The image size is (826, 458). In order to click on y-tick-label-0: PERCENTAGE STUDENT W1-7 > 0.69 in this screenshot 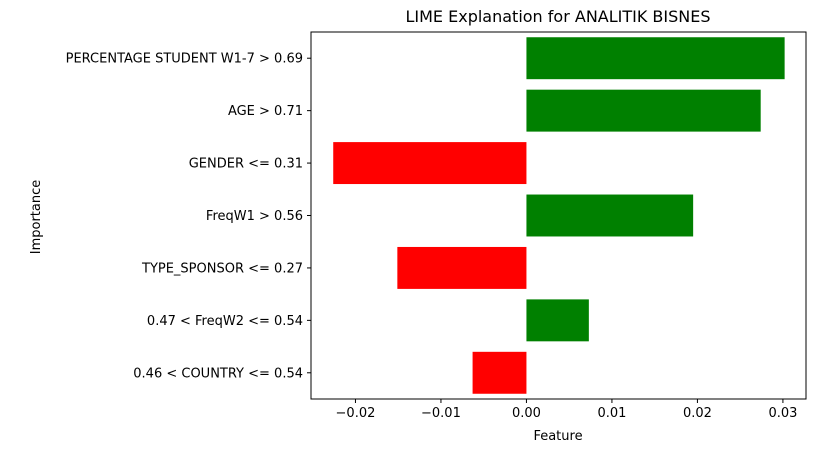, I will do `click(184, 59)`.